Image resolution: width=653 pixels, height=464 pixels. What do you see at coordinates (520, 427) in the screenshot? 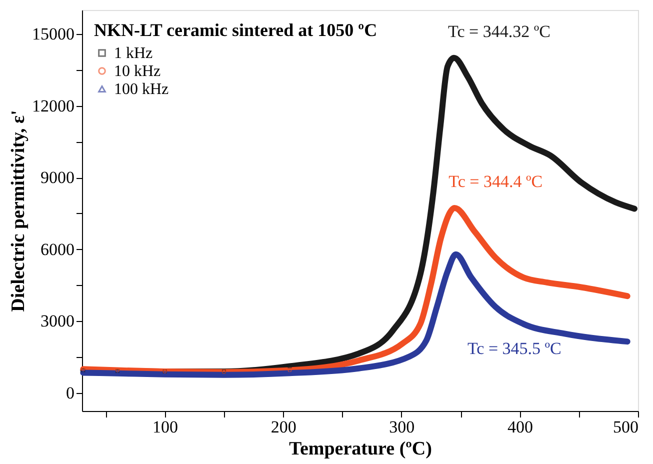
I see `x-tick-label: 400` at bounding box center [520, 427].